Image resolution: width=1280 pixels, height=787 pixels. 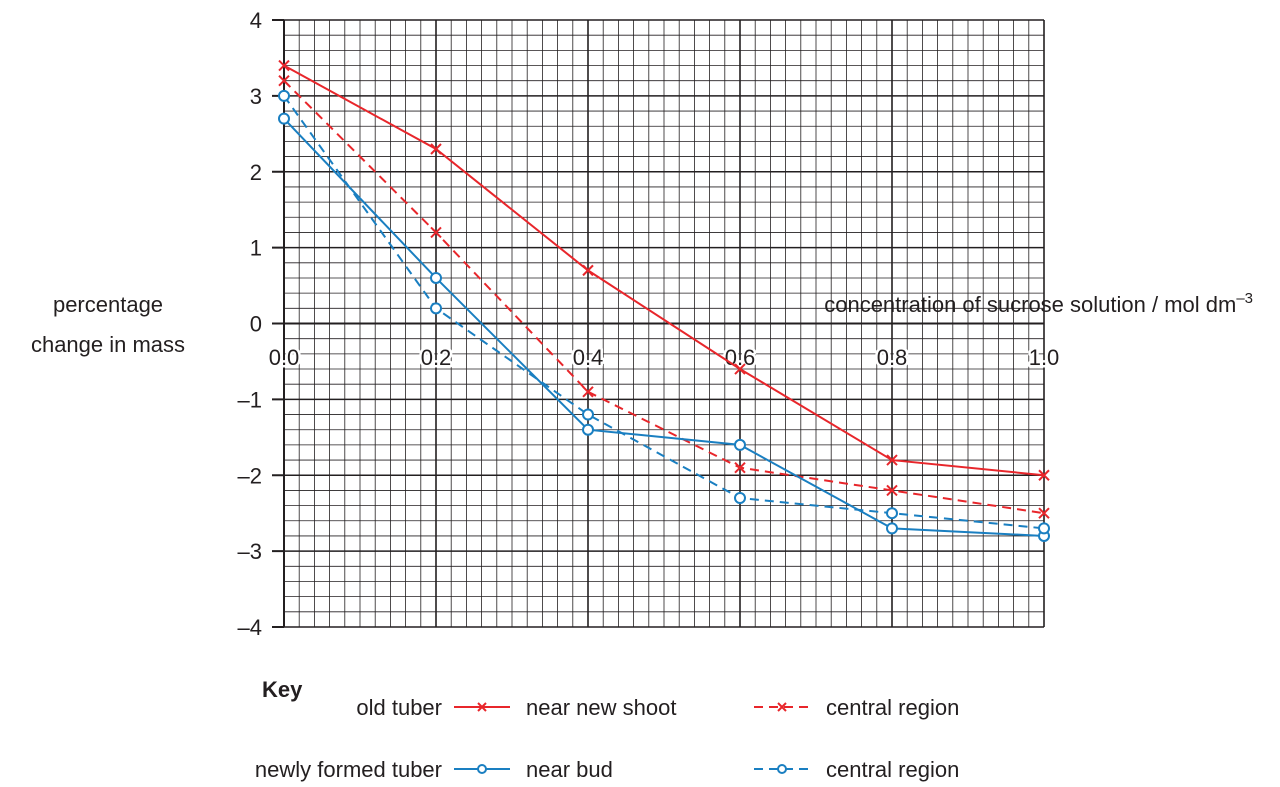 I want to click on y-tick-label: –1, so click(x=250, y=399).